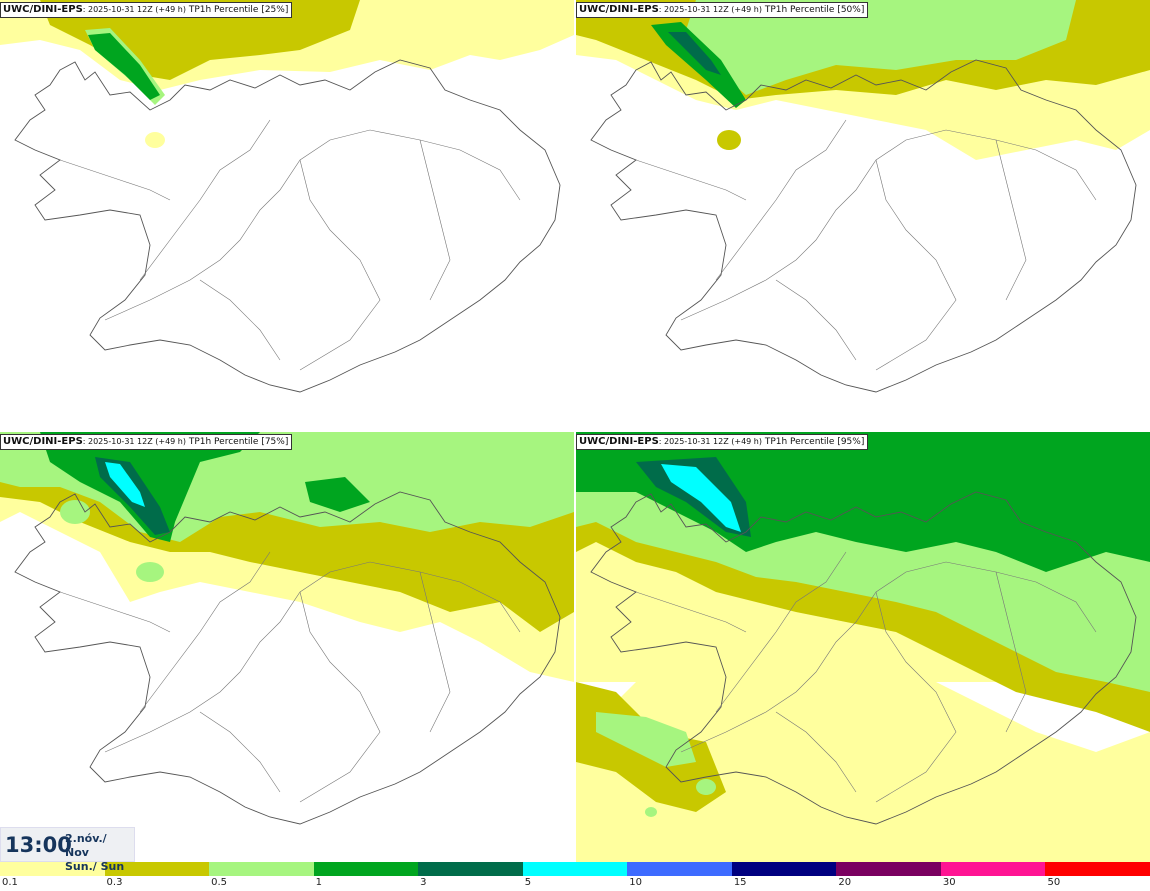 The height and width of the screenshot is (891, 1150). Describe the element at coordinates (219, 882) in the screenshot. I see `legend-label: 0.5` at that location.